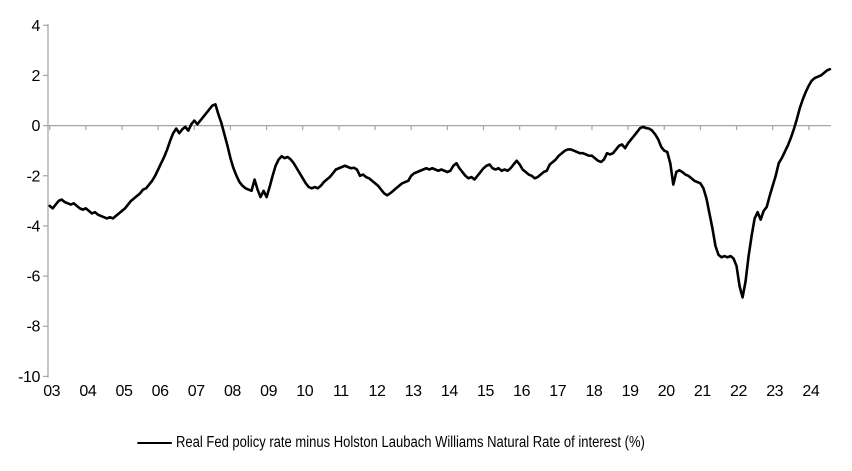 The height and width of the screenshot is (471, 852). I want to click on x-tick-label: 19, so click(630, 391).